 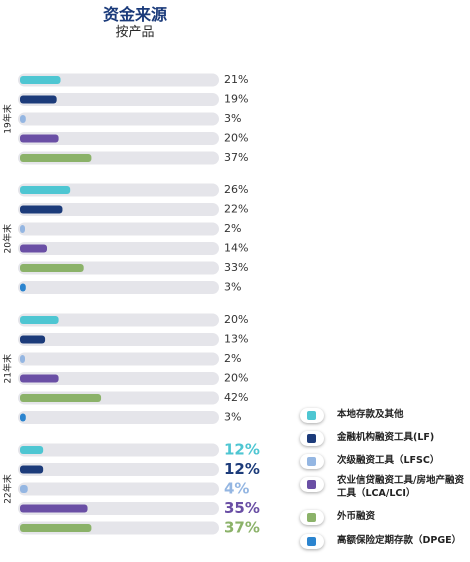 What do you see at coordinates (236, 397) in the screenshot?
I see `bar-value-label: 42%` at bounding box center [236, 397].